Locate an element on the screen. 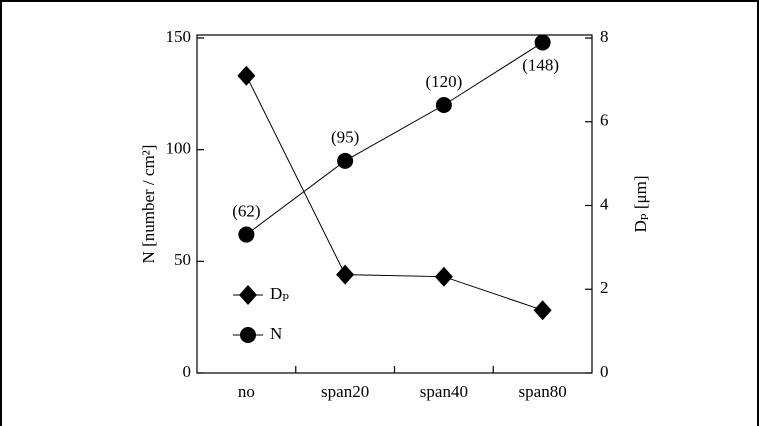 This screenshot has width=759, height=426. y2-tick-label: 0 is located at coordinates (604, 371).